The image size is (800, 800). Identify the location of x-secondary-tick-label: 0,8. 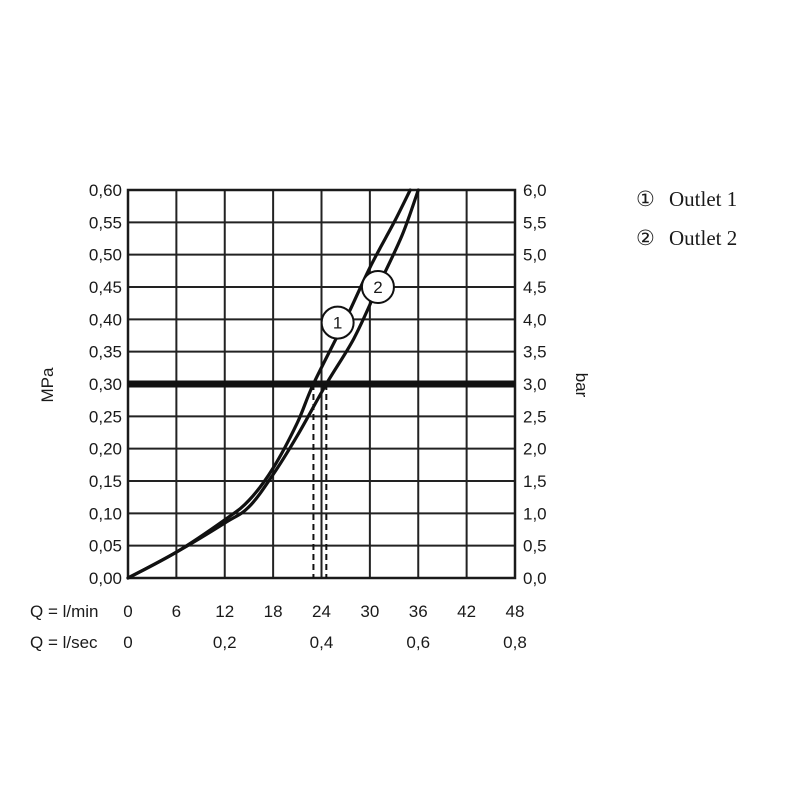
(515, 642).